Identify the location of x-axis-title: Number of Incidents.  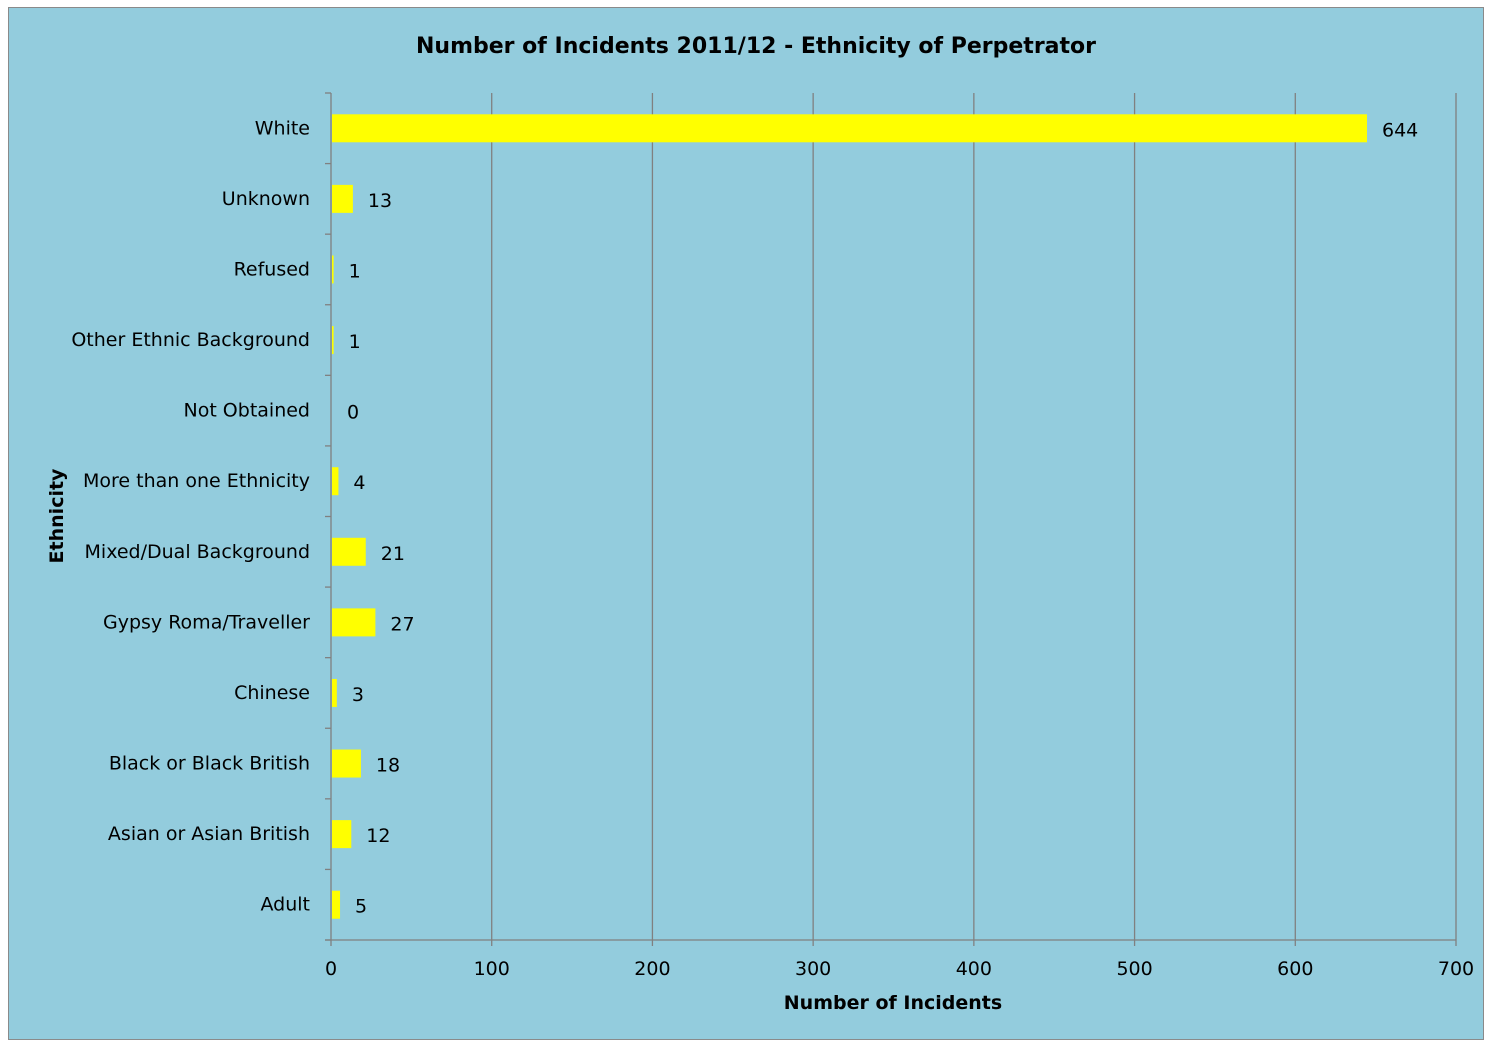
(893, 1003).